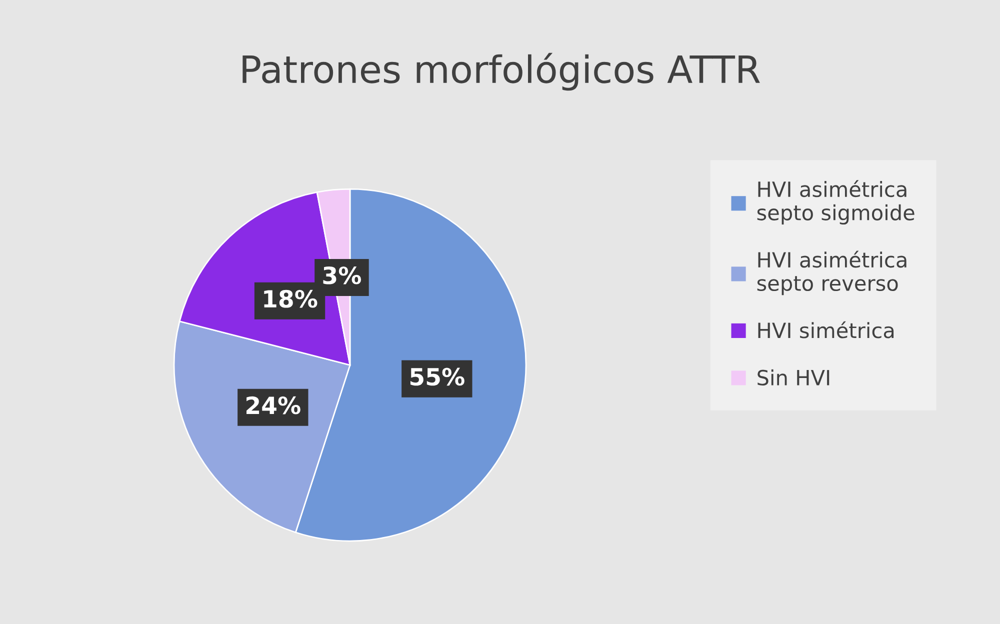 The width and height of the screenshot is (1000, 624). Describe the element at coordinates (835, 202) in the screenshot. I see `legend-label: HVI asimétrica septo sigmoide` at that location.